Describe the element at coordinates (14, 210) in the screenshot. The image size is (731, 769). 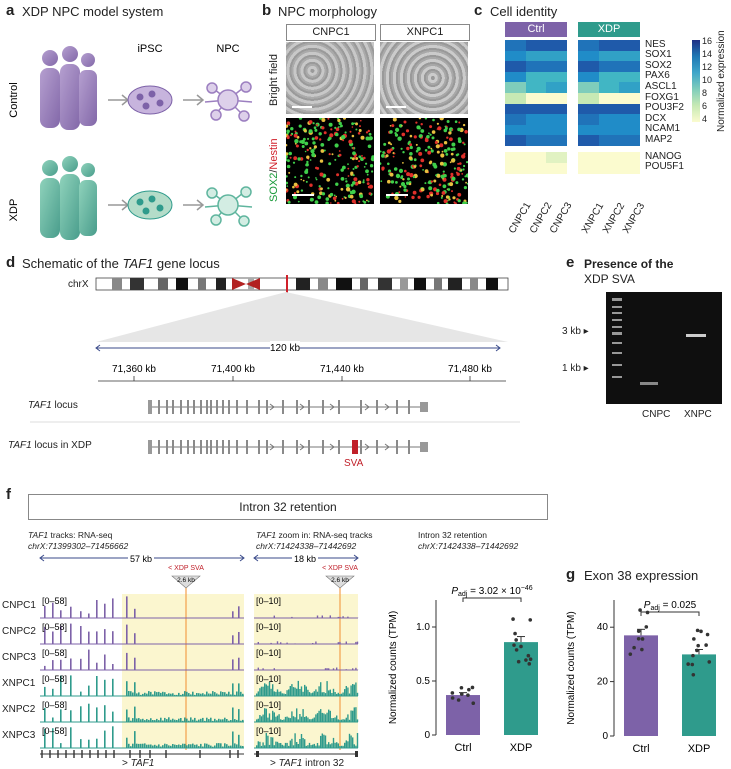
I see `xdp-label: XDP` at that location.